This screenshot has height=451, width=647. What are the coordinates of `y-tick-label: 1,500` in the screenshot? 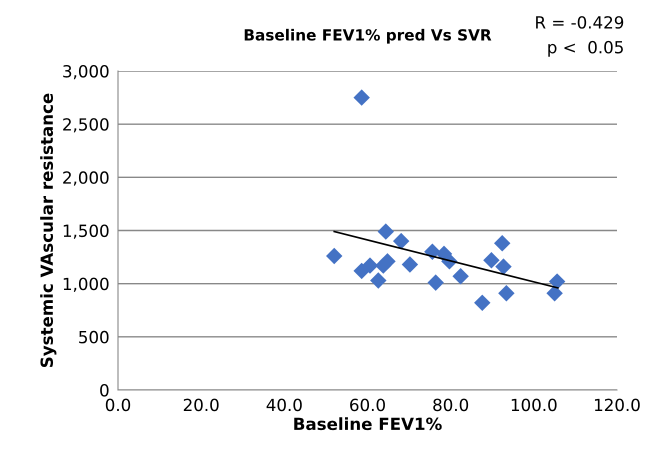 It's located at (86, 231).